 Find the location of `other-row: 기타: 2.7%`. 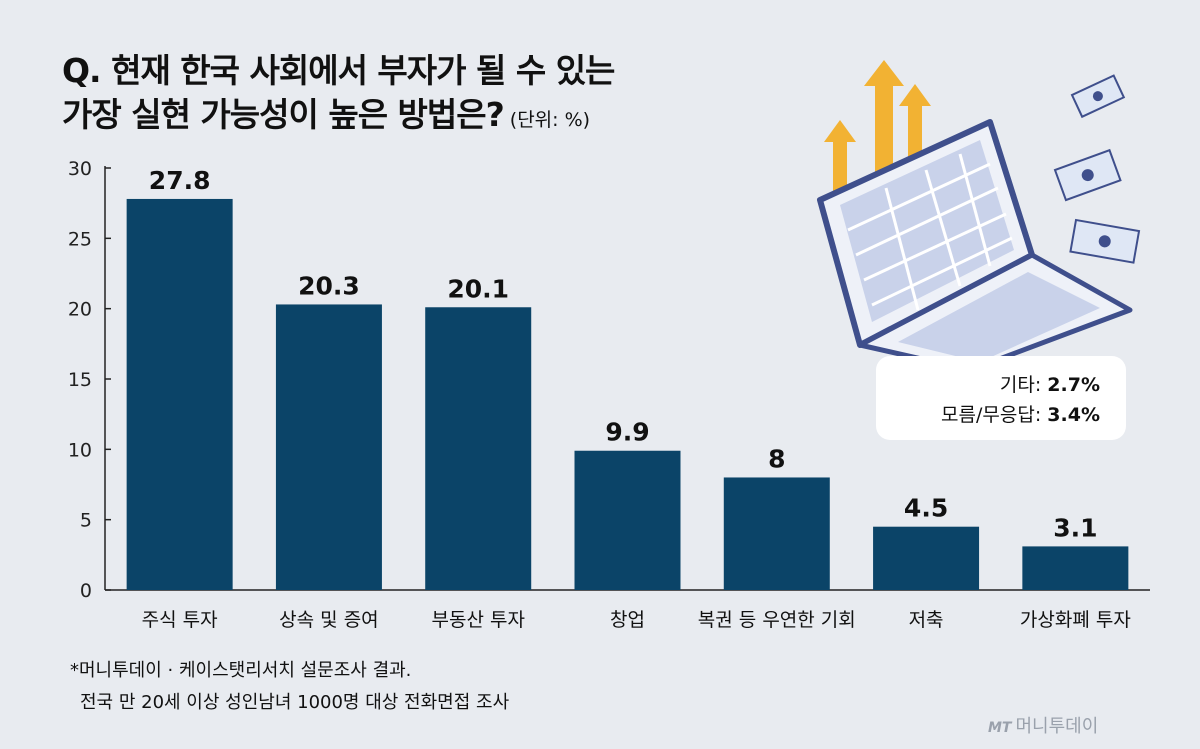

other-row: 기타: 2.7% is located at coordinates (1050, 383).